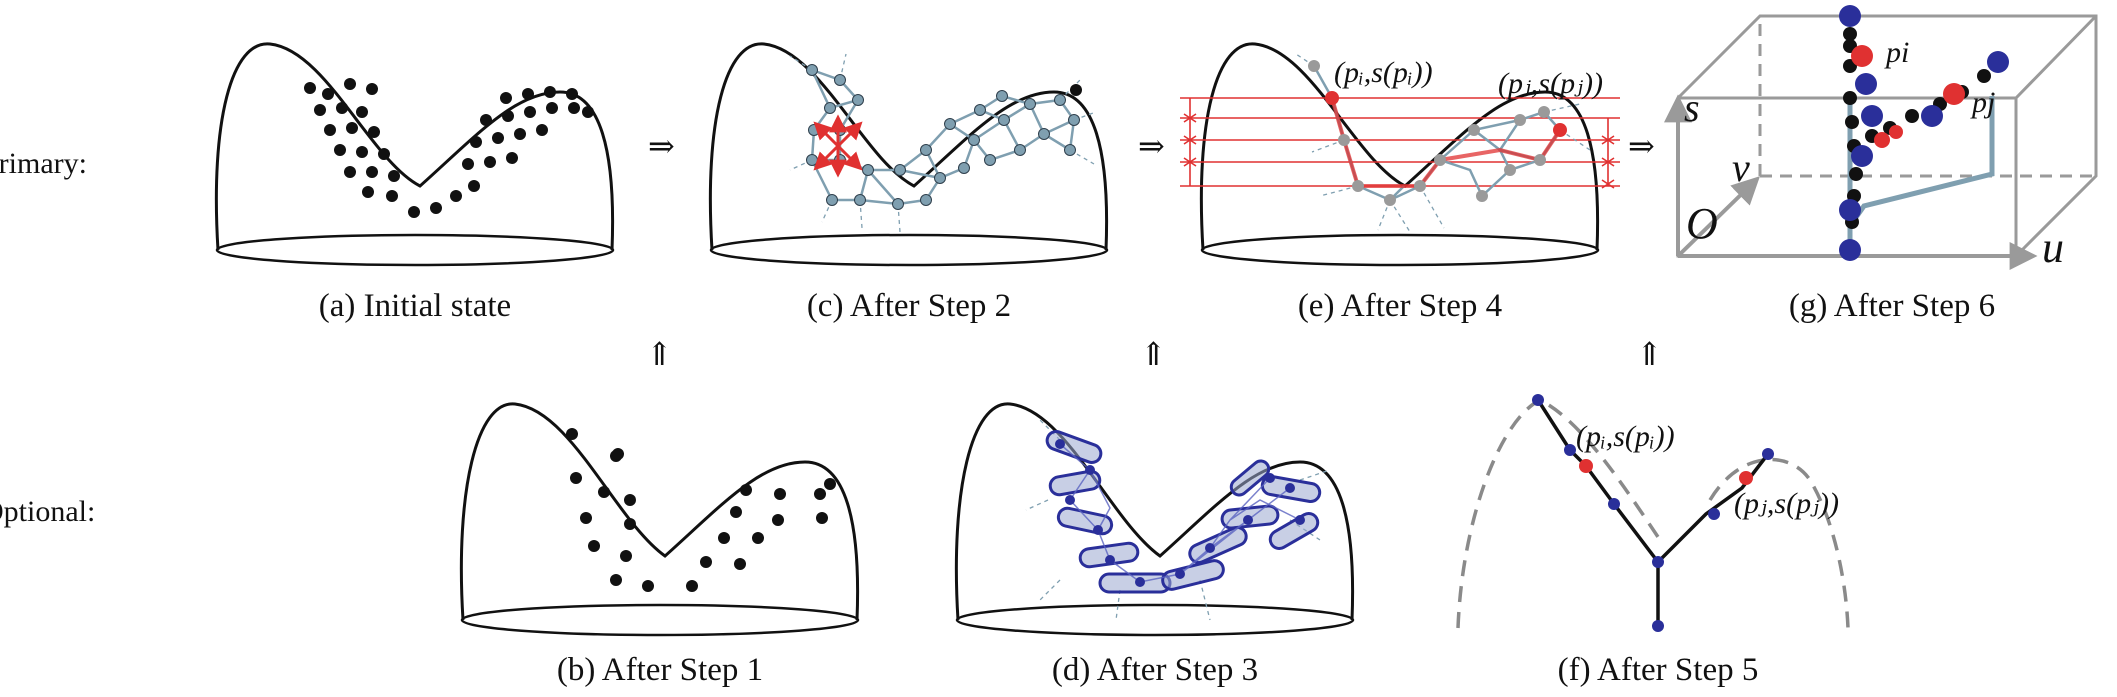 The image size is (2117, 697). I want to click on arrow-up-d-to-c: ⇑, so click(1153, 354).